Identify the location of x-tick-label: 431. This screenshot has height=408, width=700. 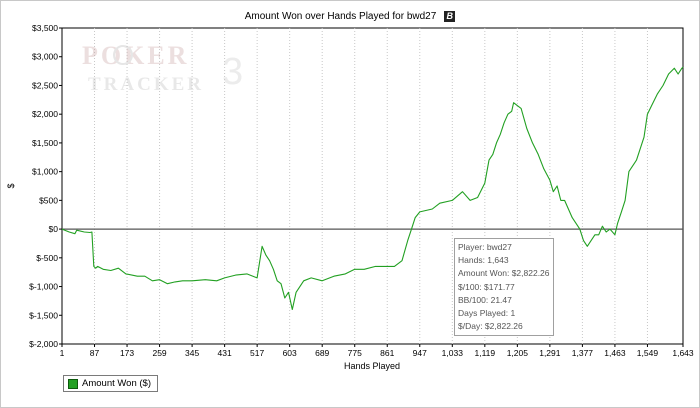
(225, 353).